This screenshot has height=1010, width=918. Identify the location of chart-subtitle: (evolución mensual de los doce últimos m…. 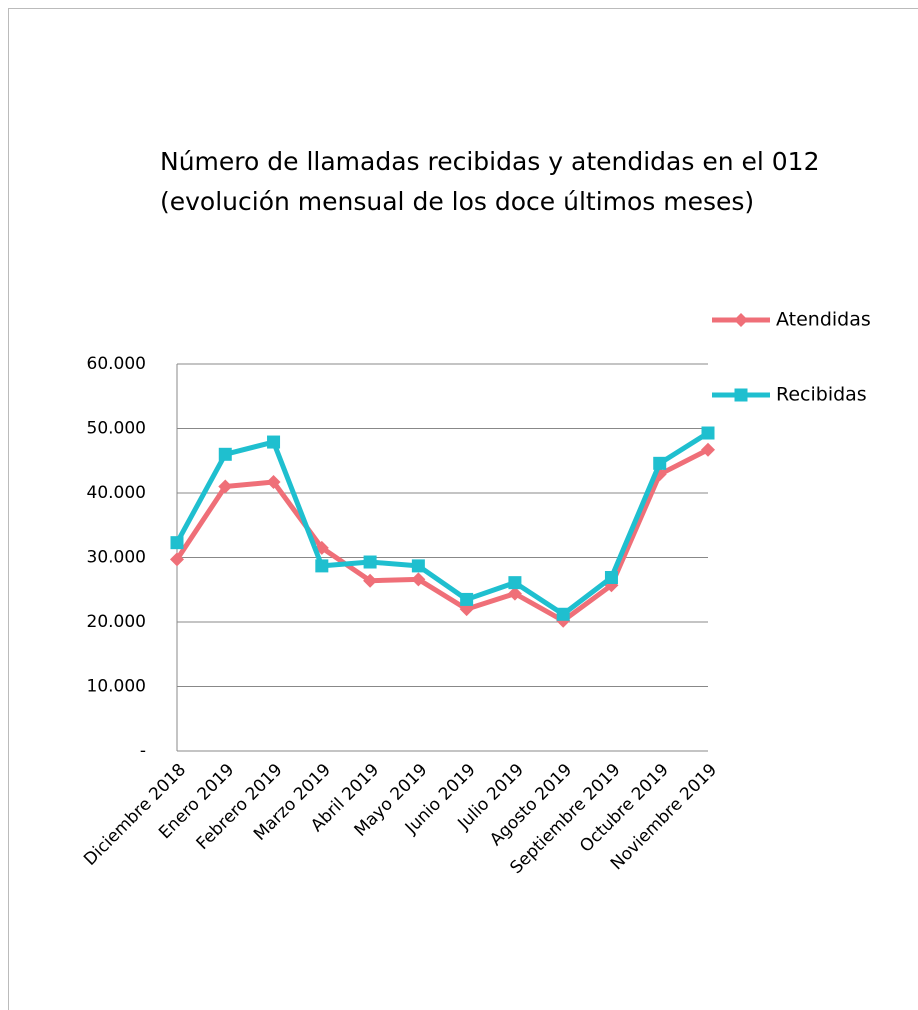
(457, 201).